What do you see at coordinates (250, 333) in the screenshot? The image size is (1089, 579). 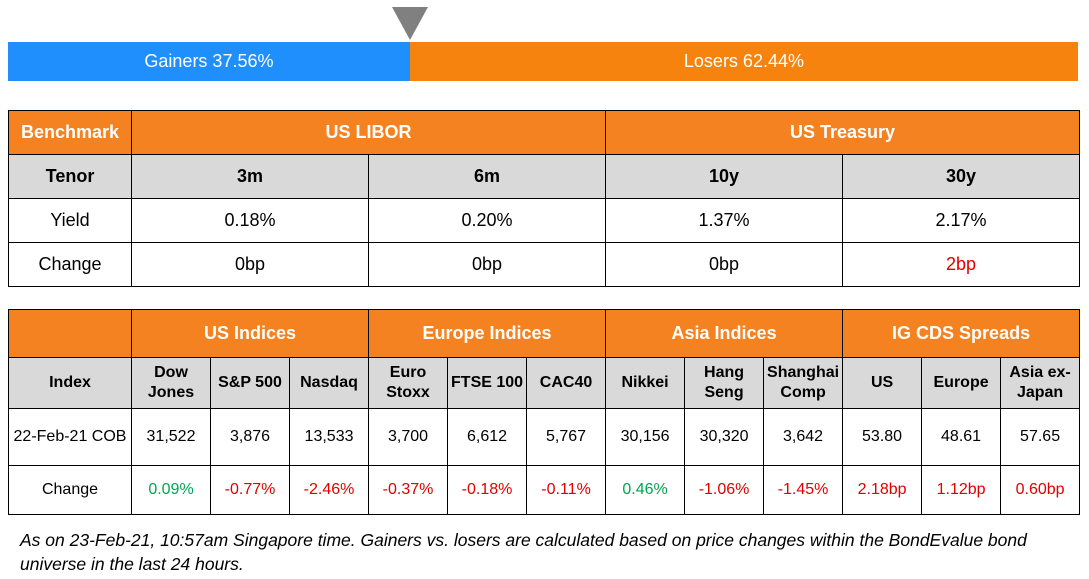 I see `us-indices-header: US Indices` at bounding box center [250, 333].